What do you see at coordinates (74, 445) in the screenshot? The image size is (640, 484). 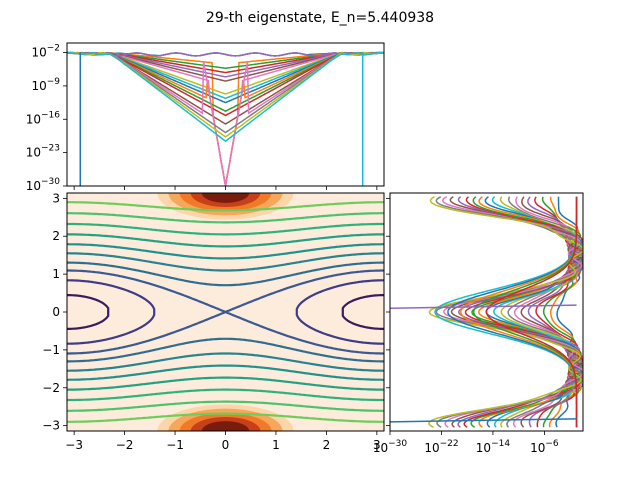 I see `main-x-tick-label: −3` at bounding box center [74, 445].